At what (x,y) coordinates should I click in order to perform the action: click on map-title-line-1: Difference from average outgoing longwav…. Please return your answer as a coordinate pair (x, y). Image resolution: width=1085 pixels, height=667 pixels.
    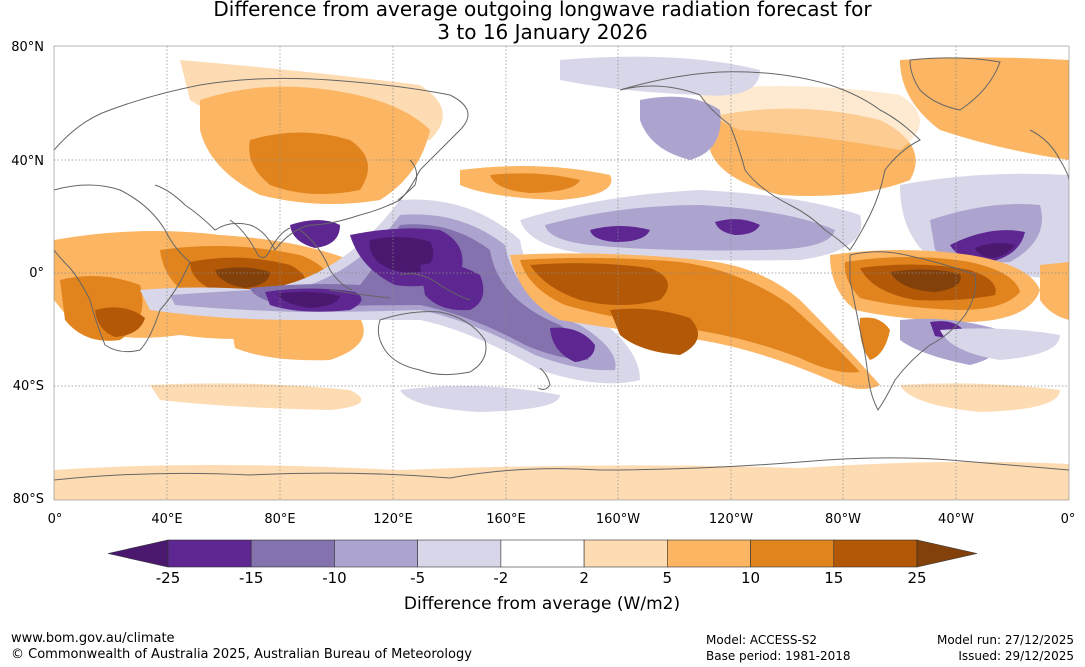
    Looking at the image, I should click on (542, 10).